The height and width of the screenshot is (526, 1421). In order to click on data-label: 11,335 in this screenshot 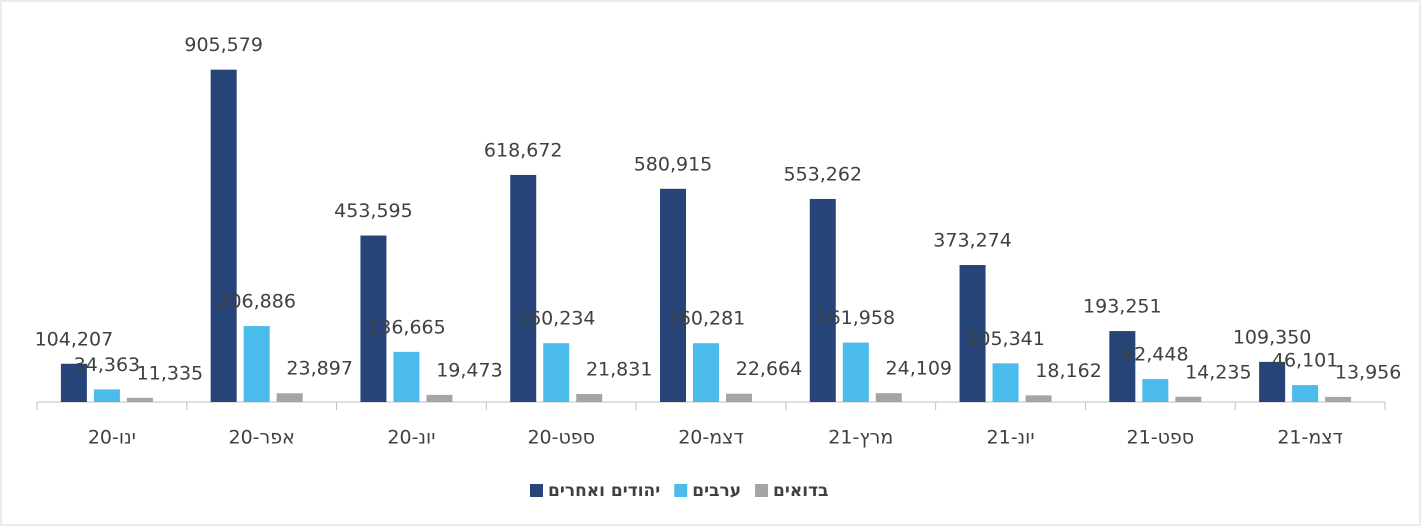, I will do `click(170, 373)`.